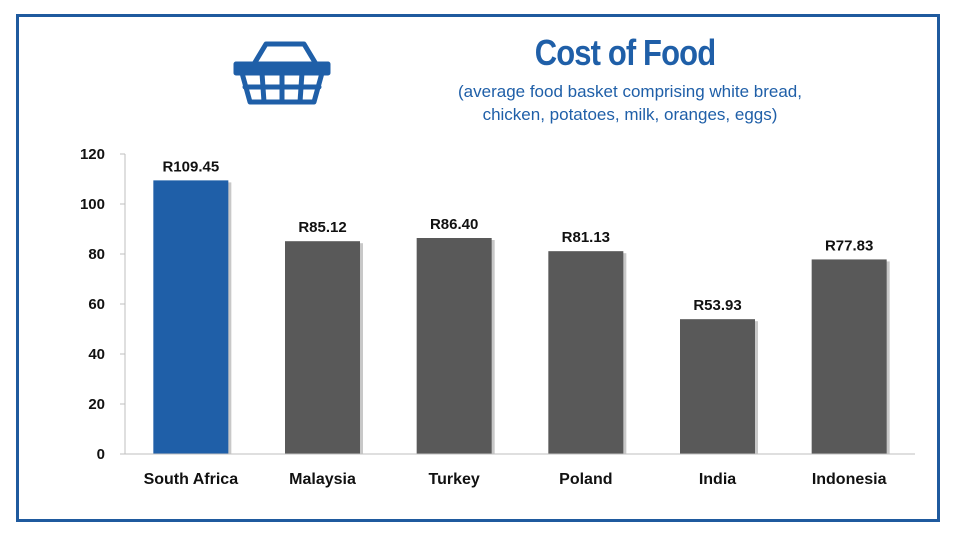 The height and width of the screenshot is (540, 960). Describe the element at coordinates (585, 479) in the screenshot. I see `x-category-label: Poland` at that location.